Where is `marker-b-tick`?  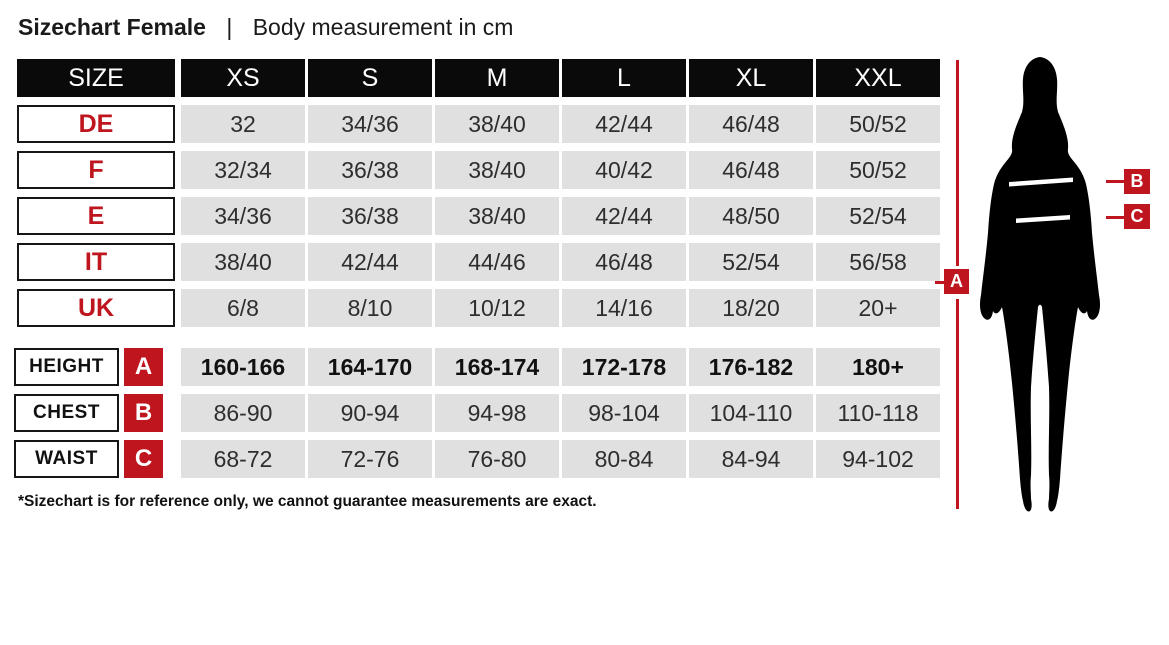 marker-b-tick is located at coordinates (1115, 181).